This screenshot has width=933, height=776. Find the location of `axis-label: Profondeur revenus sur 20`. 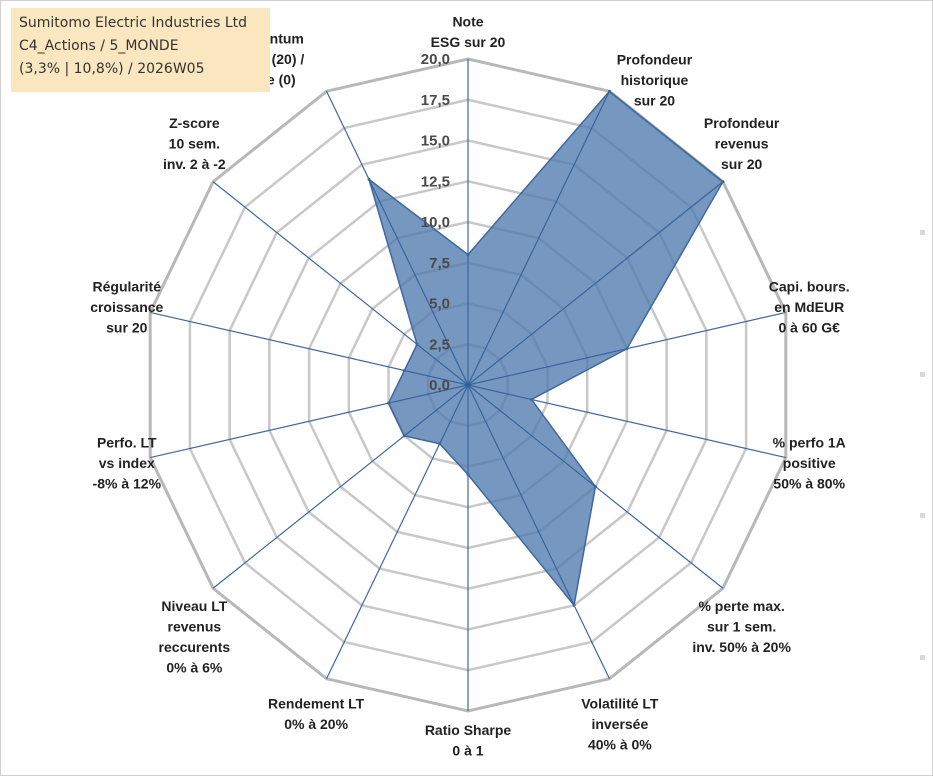

axis-label: Profondeur revenus sur 20 is located at coordinates (742, 143).